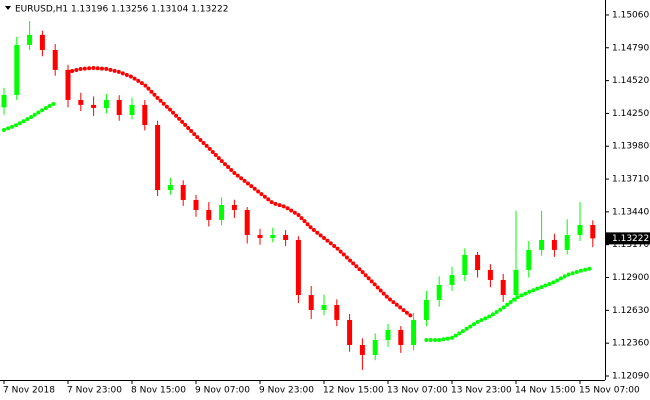  I want to click on y-tick-label: 1.12900, so click(630, 278).